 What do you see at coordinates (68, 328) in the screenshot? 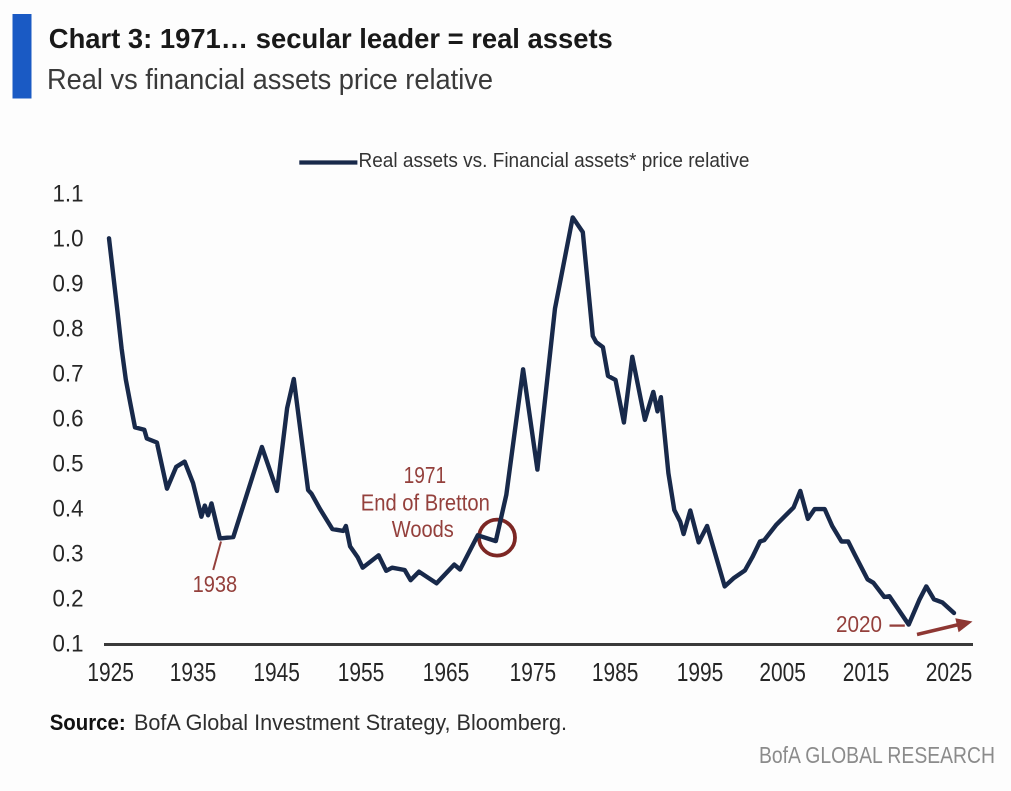
I see `svg-text: 0.8` at bounding box center [68, 328].